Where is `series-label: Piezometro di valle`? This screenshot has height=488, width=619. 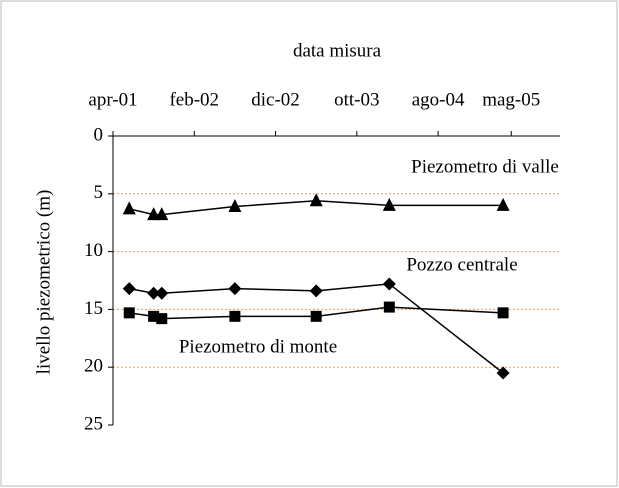 series-label: Piezometro di valle is located at coordinates (485, 166).